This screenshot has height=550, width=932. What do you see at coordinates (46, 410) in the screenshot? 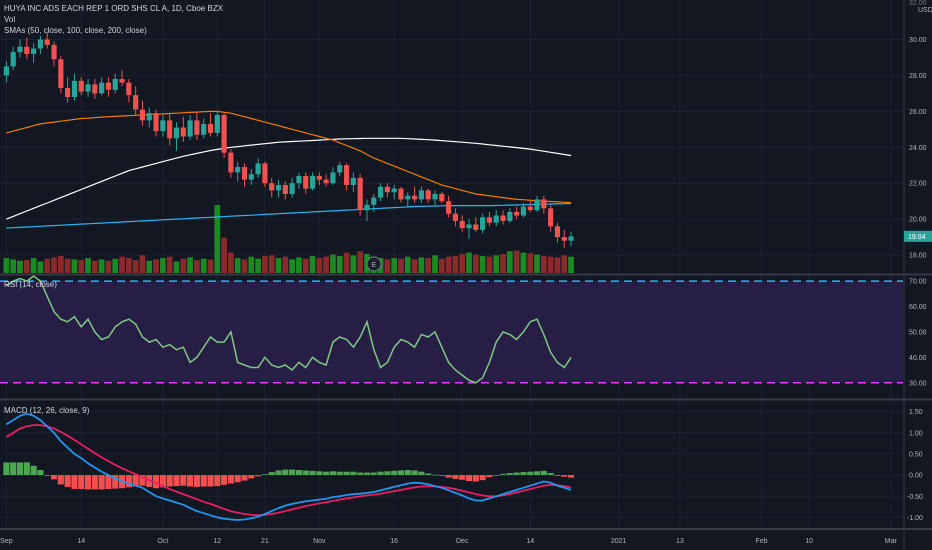
I see `macd-legend: MACD (12, 26, close, 9)` at bounding box center [46, 410].